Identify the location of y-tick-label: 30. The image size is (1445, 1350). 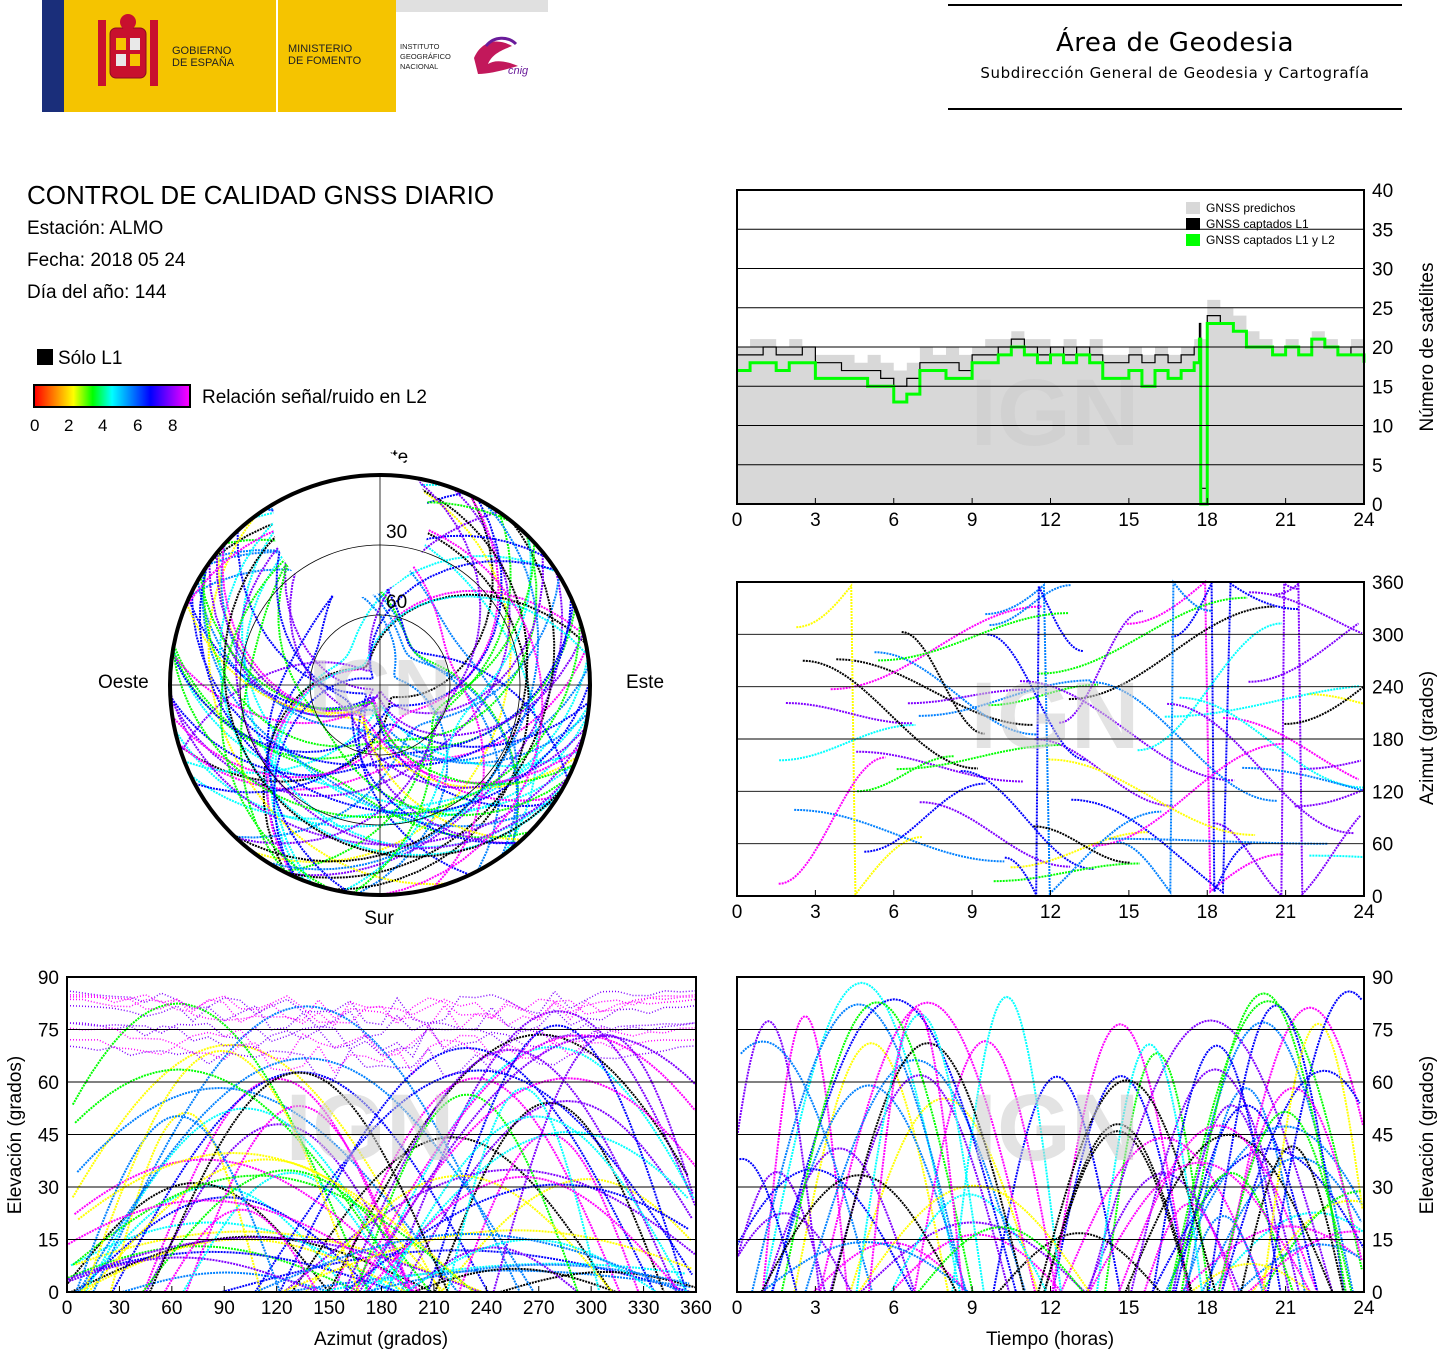
(1382, 270).